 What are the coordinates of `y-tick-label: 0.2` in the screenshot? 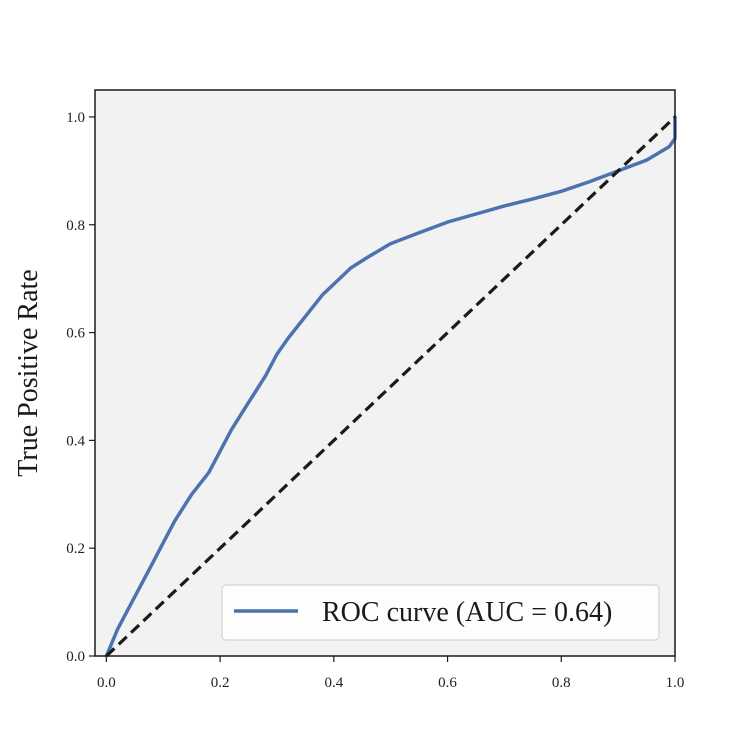 It's located at (75, 549).